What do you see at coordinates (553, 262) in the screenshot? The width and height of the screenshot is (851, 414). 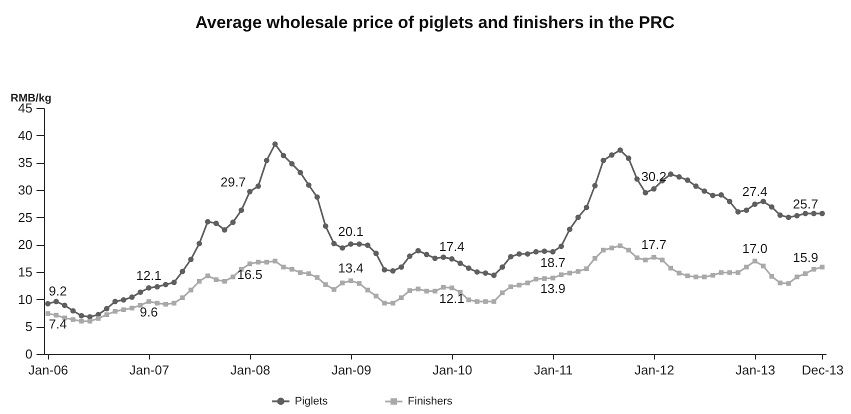 I see `data-label: 18.7` at bounding box center [553, 262].